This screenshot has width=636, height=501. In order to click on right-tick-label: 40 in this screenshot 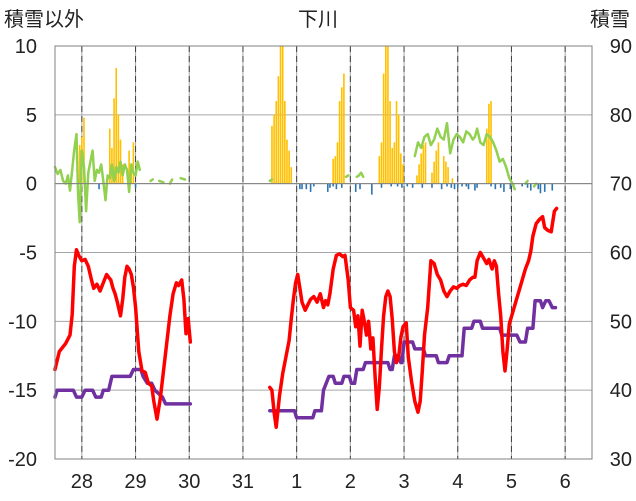, I will do `click(621, 391)`.